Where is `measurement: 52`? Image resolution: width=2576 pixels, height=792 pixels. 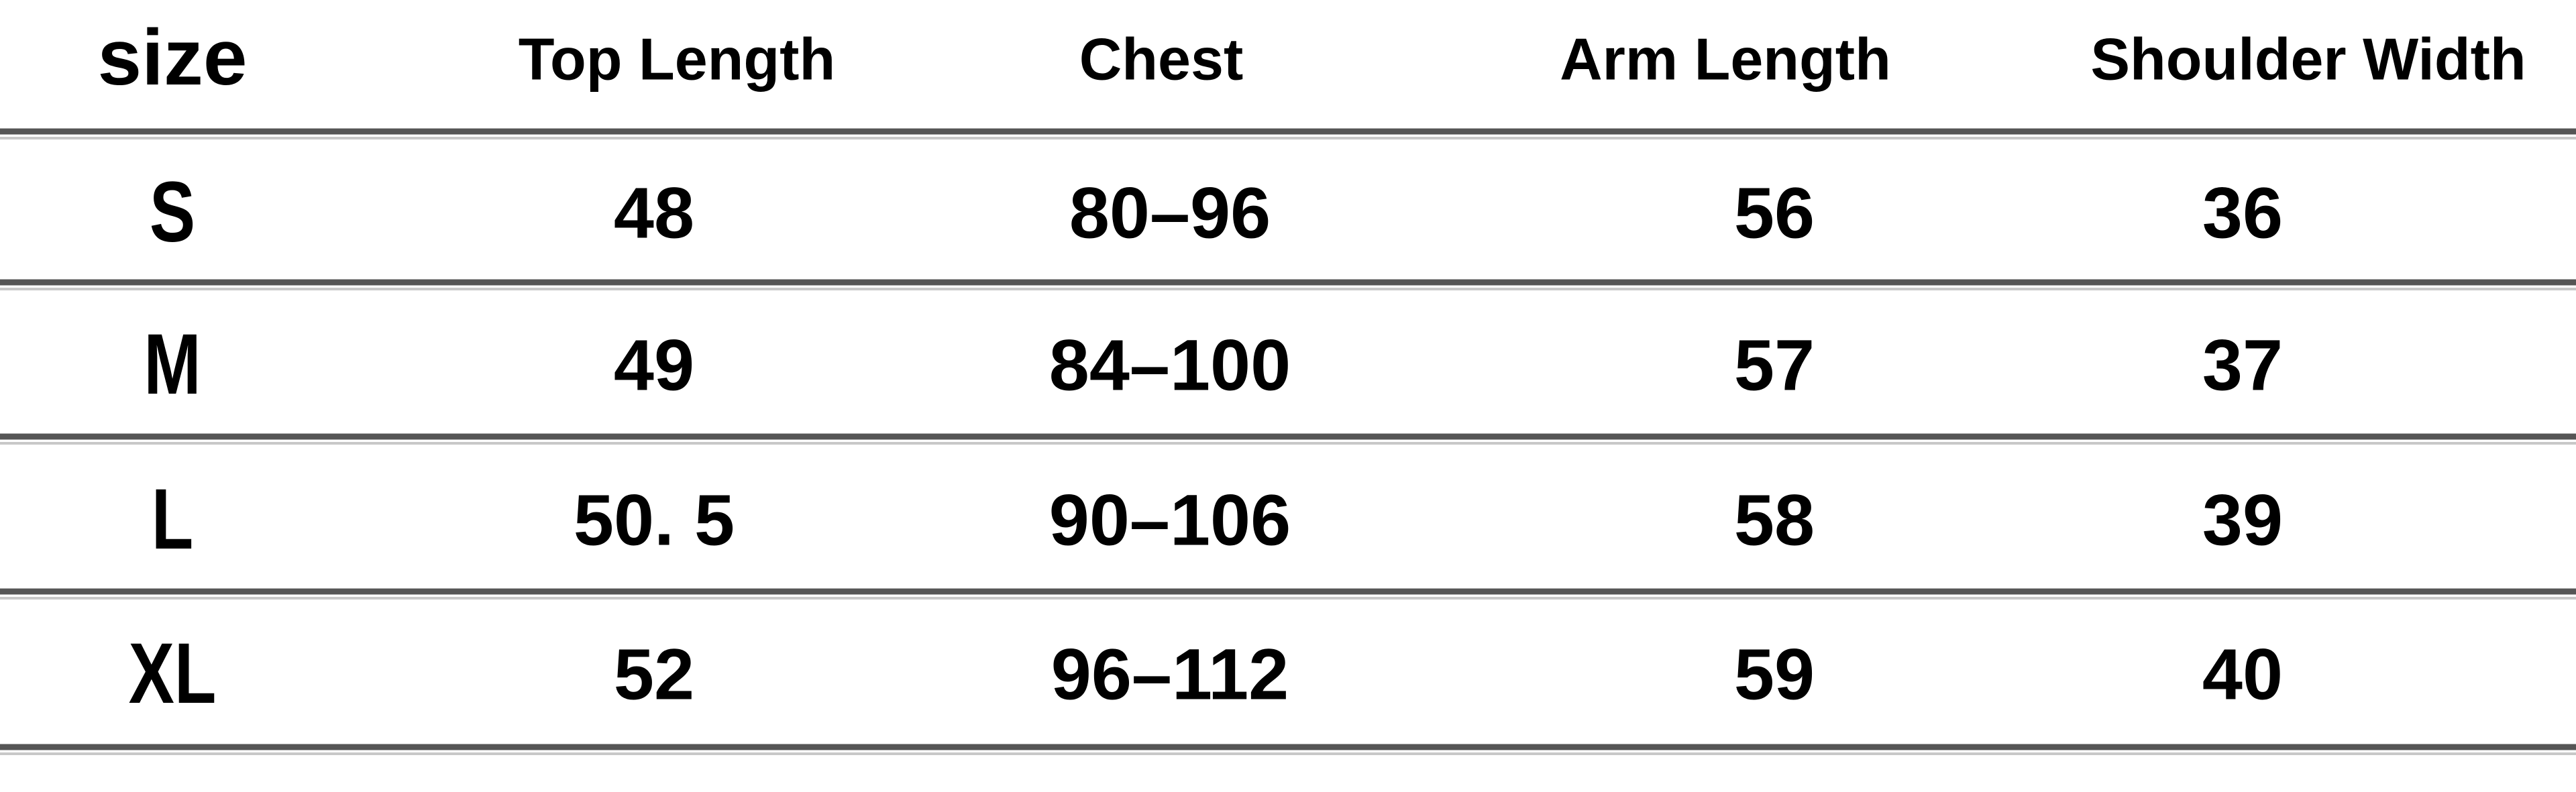
measurement: 52 is located at coordinates (654, 674).